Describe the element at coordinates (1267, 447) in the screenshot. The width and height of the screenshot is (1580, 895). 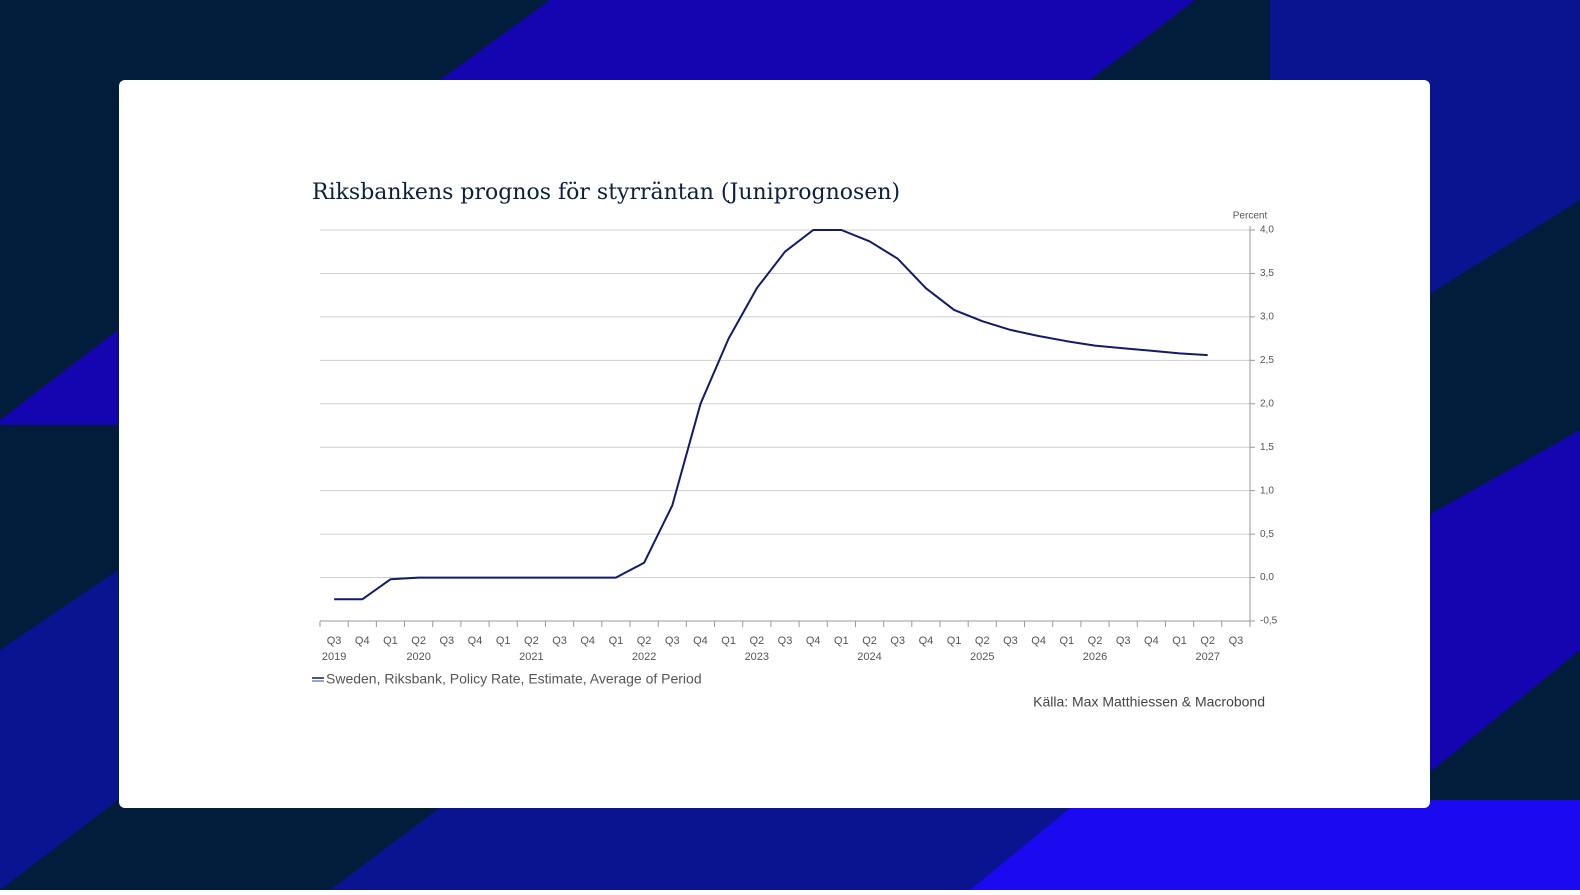
I see `y-tick-label: 1,5` at that location.